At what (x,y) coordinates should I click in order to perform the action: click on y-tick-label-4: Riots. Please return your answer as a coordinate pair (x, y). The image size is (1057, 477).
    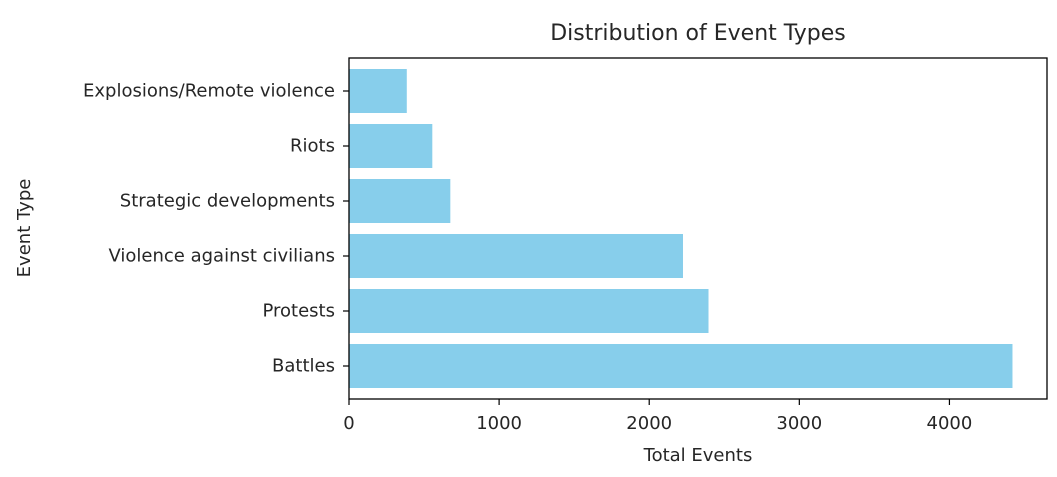
    Looking at the image, I should click on (312, 146).